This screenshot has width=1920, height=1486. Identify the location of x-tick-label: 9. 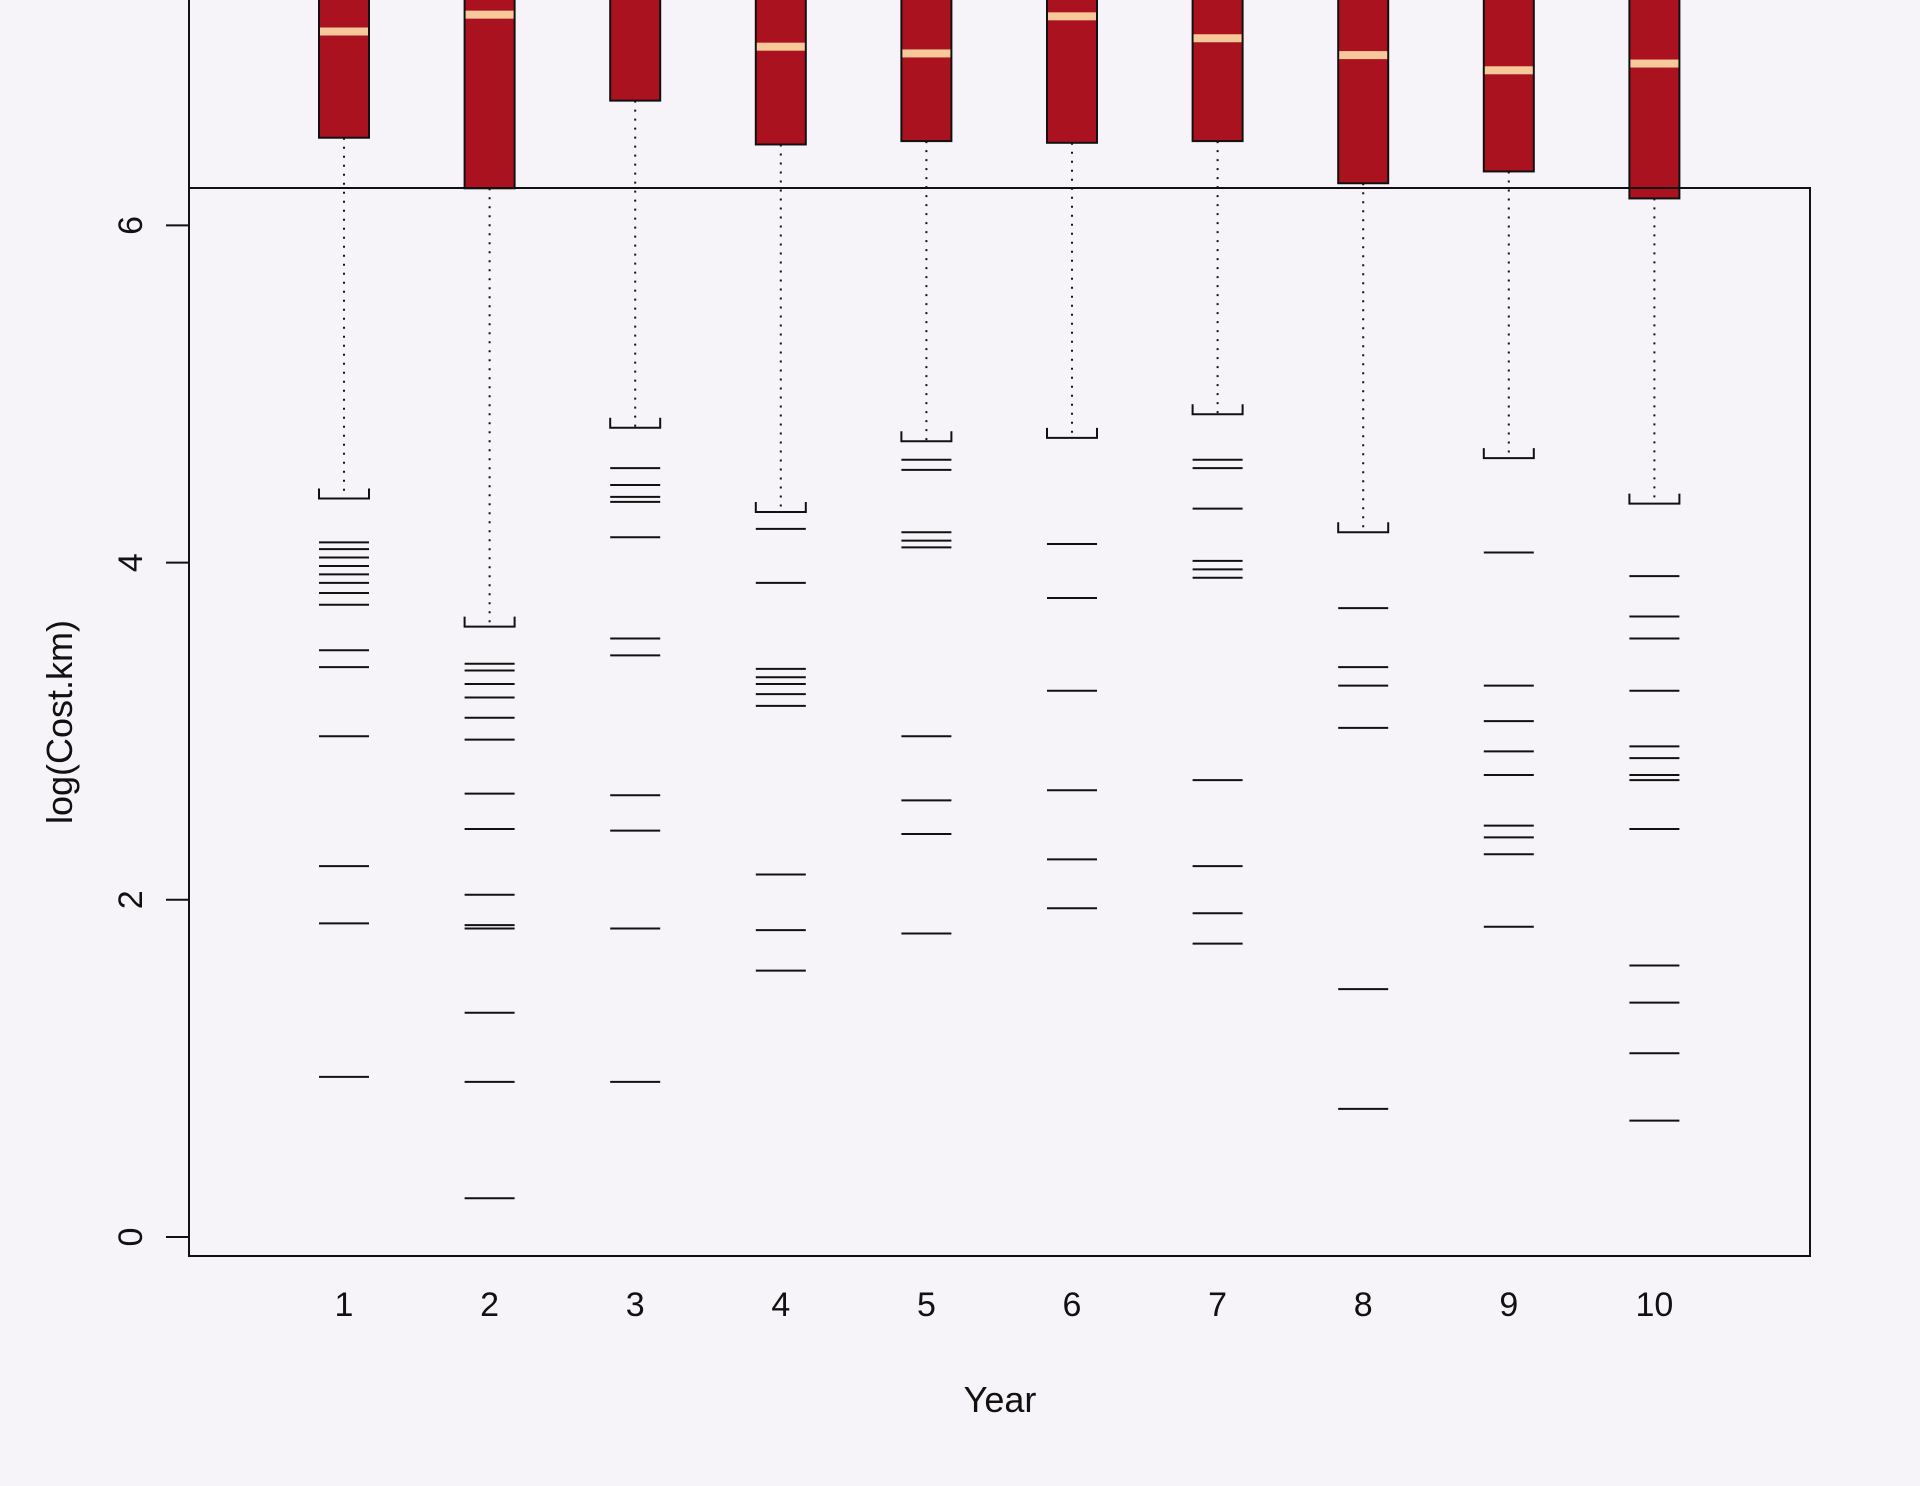
(1508, 1305).